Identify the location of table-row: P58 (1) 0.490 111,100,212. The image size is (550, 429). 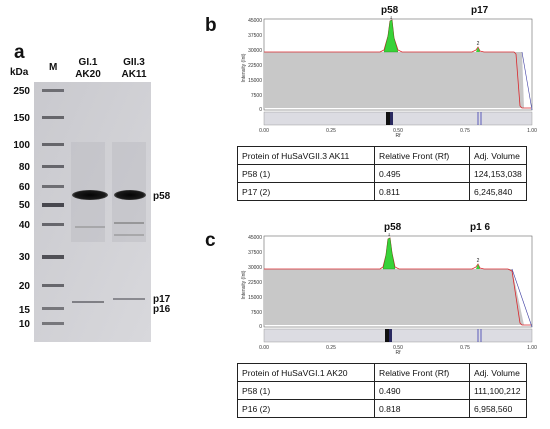
(382, 390).